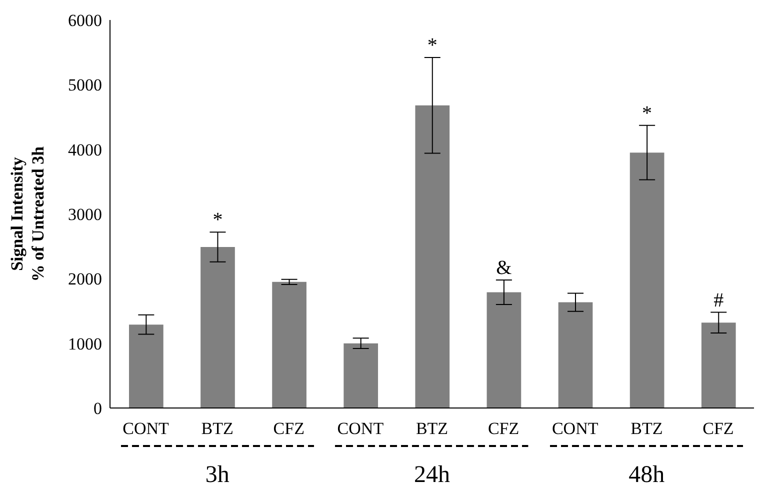  Describe the element at coordinates (217, 475) in the screenshot. I see `text: 3h` at that location.